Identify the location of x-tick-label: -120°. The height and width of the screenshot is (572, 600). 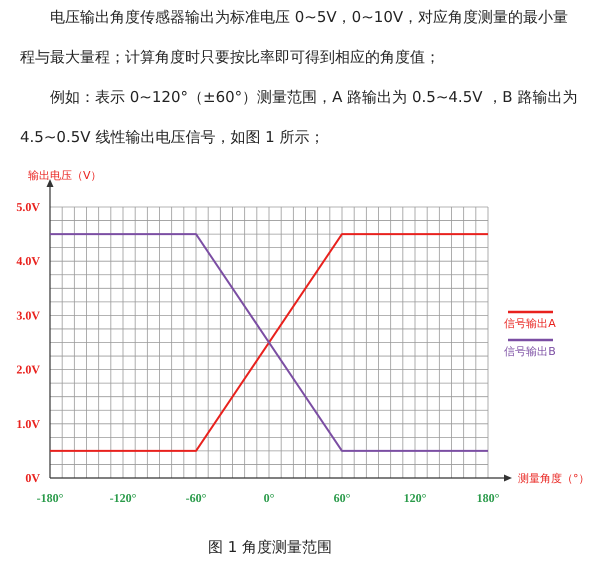
(123, 498).